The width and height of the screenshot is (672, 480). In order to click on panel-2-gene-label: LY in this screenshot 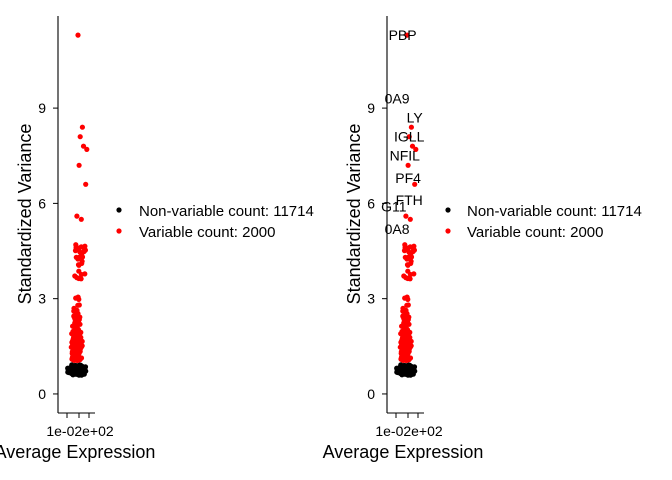, I will do `click(415, 118)`.